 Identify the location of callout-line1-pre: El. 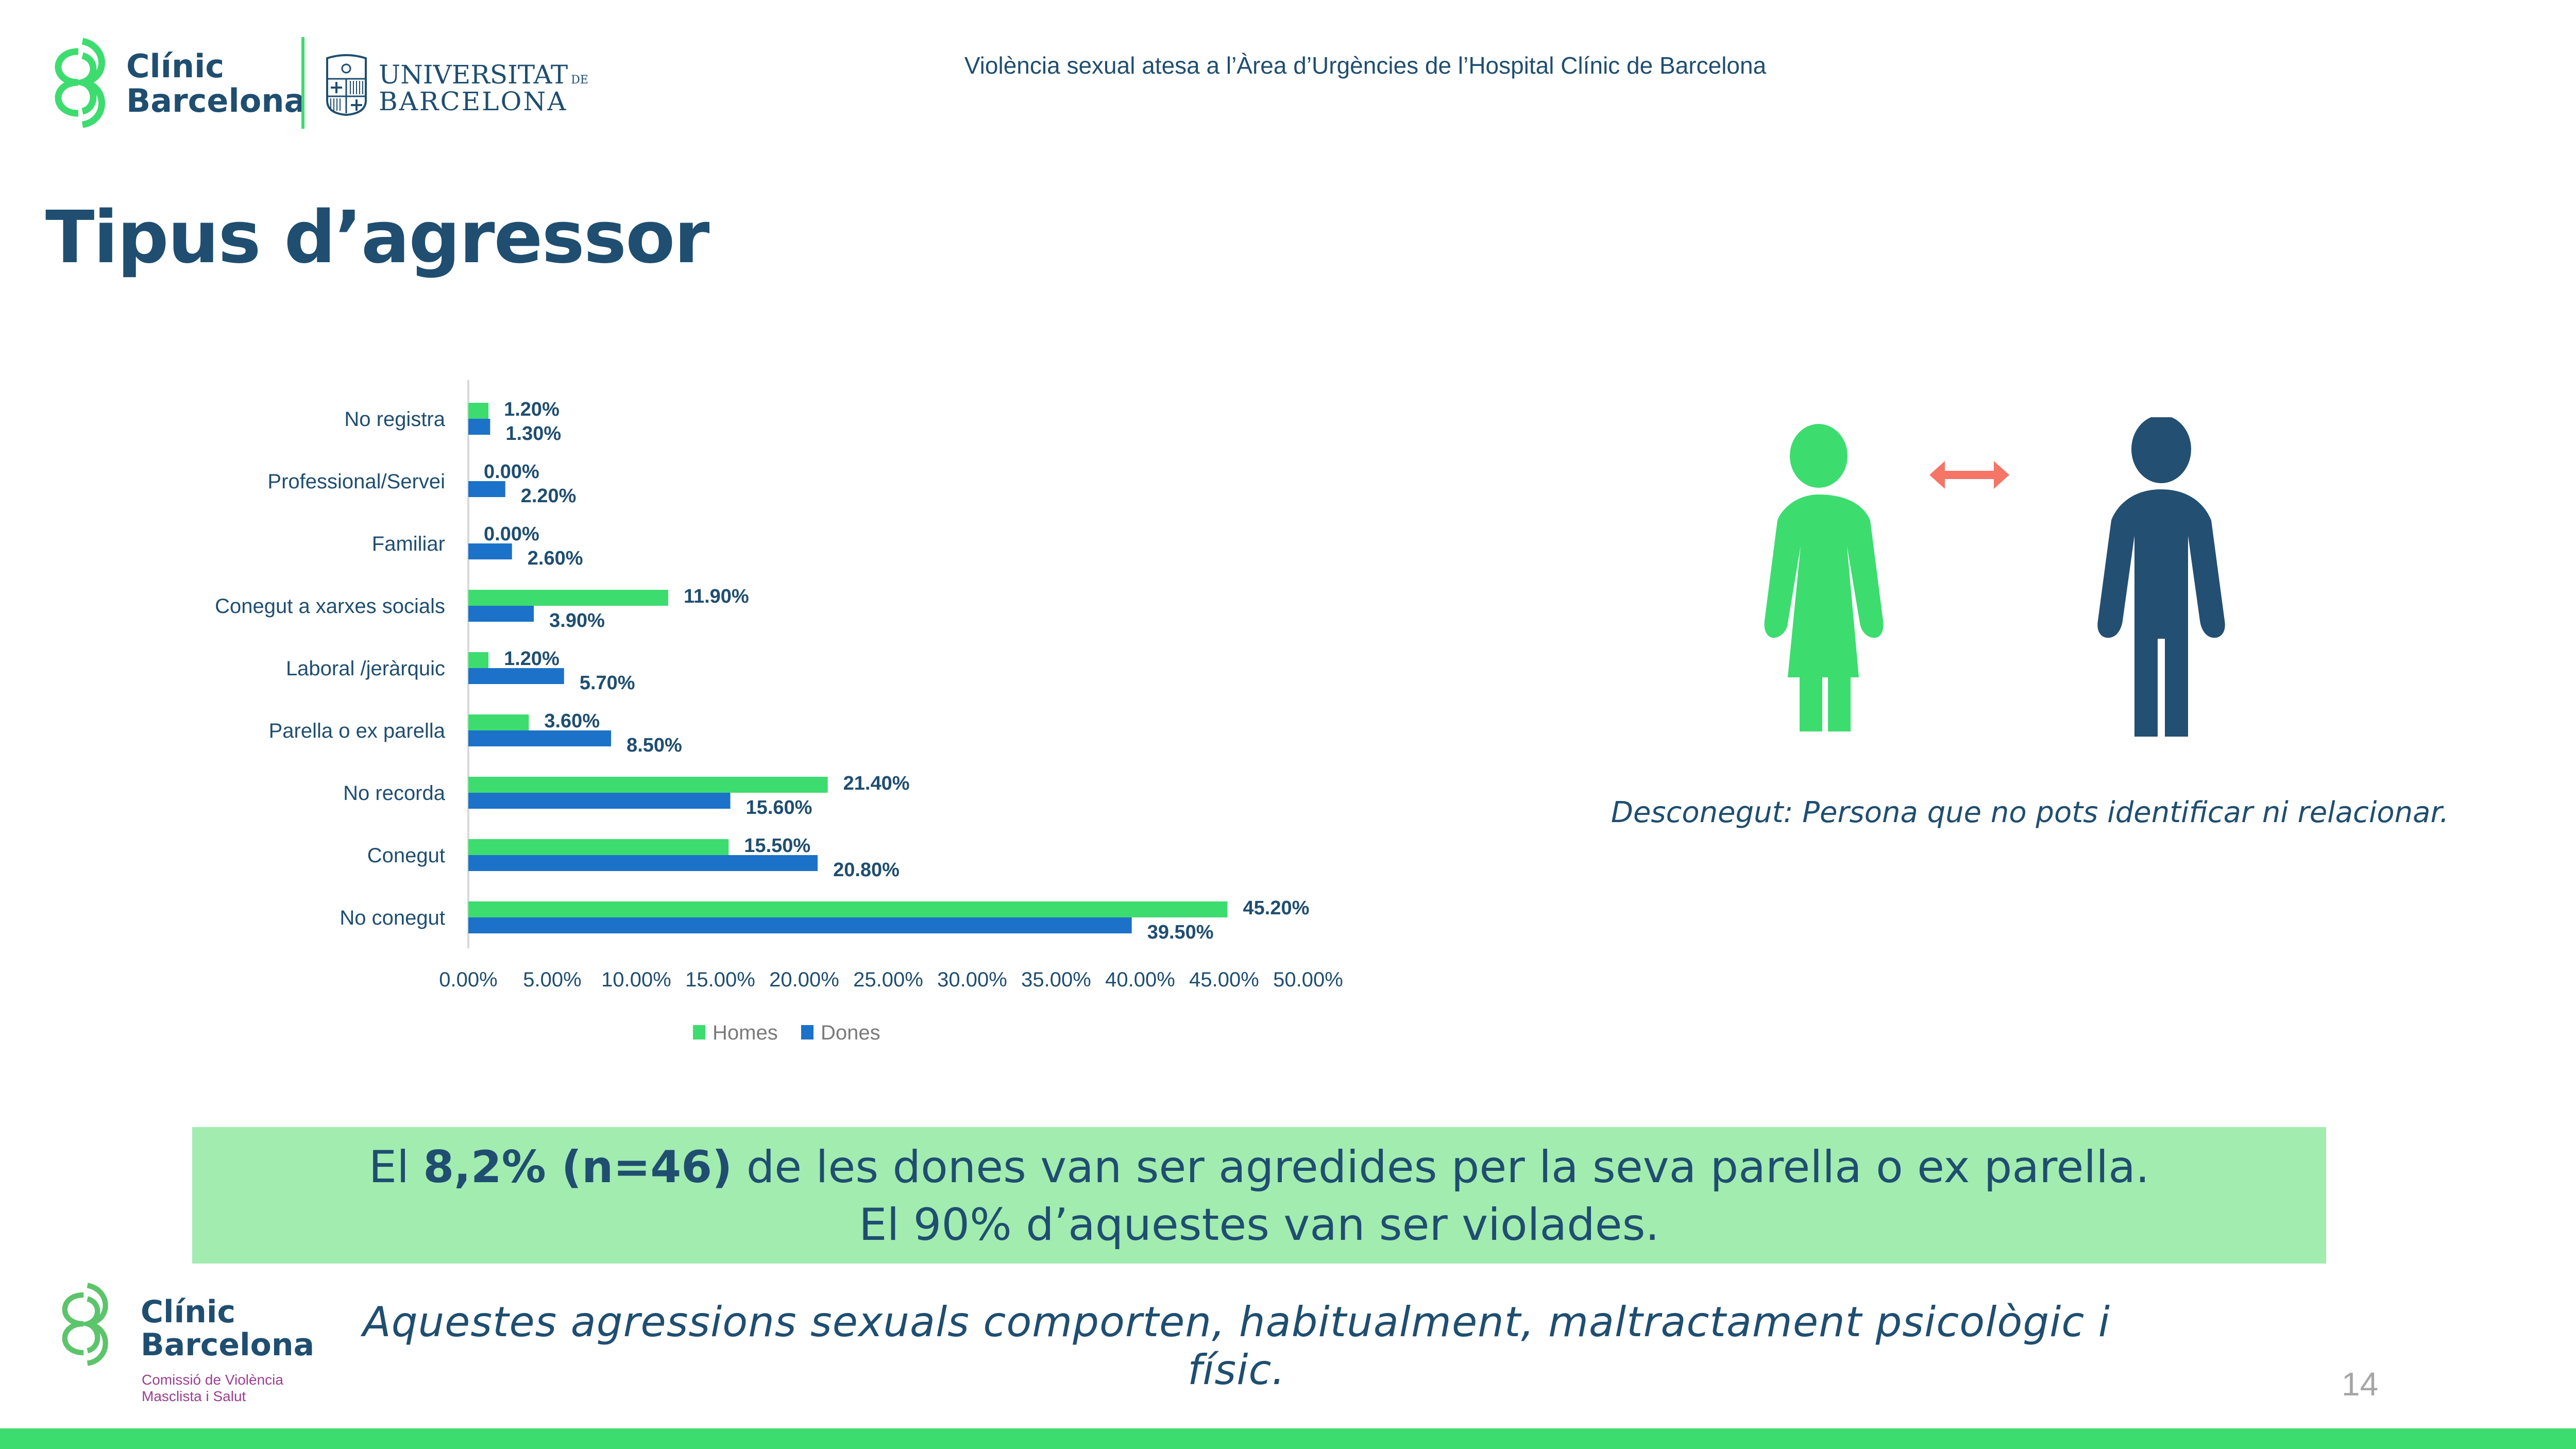
(395, 1167).